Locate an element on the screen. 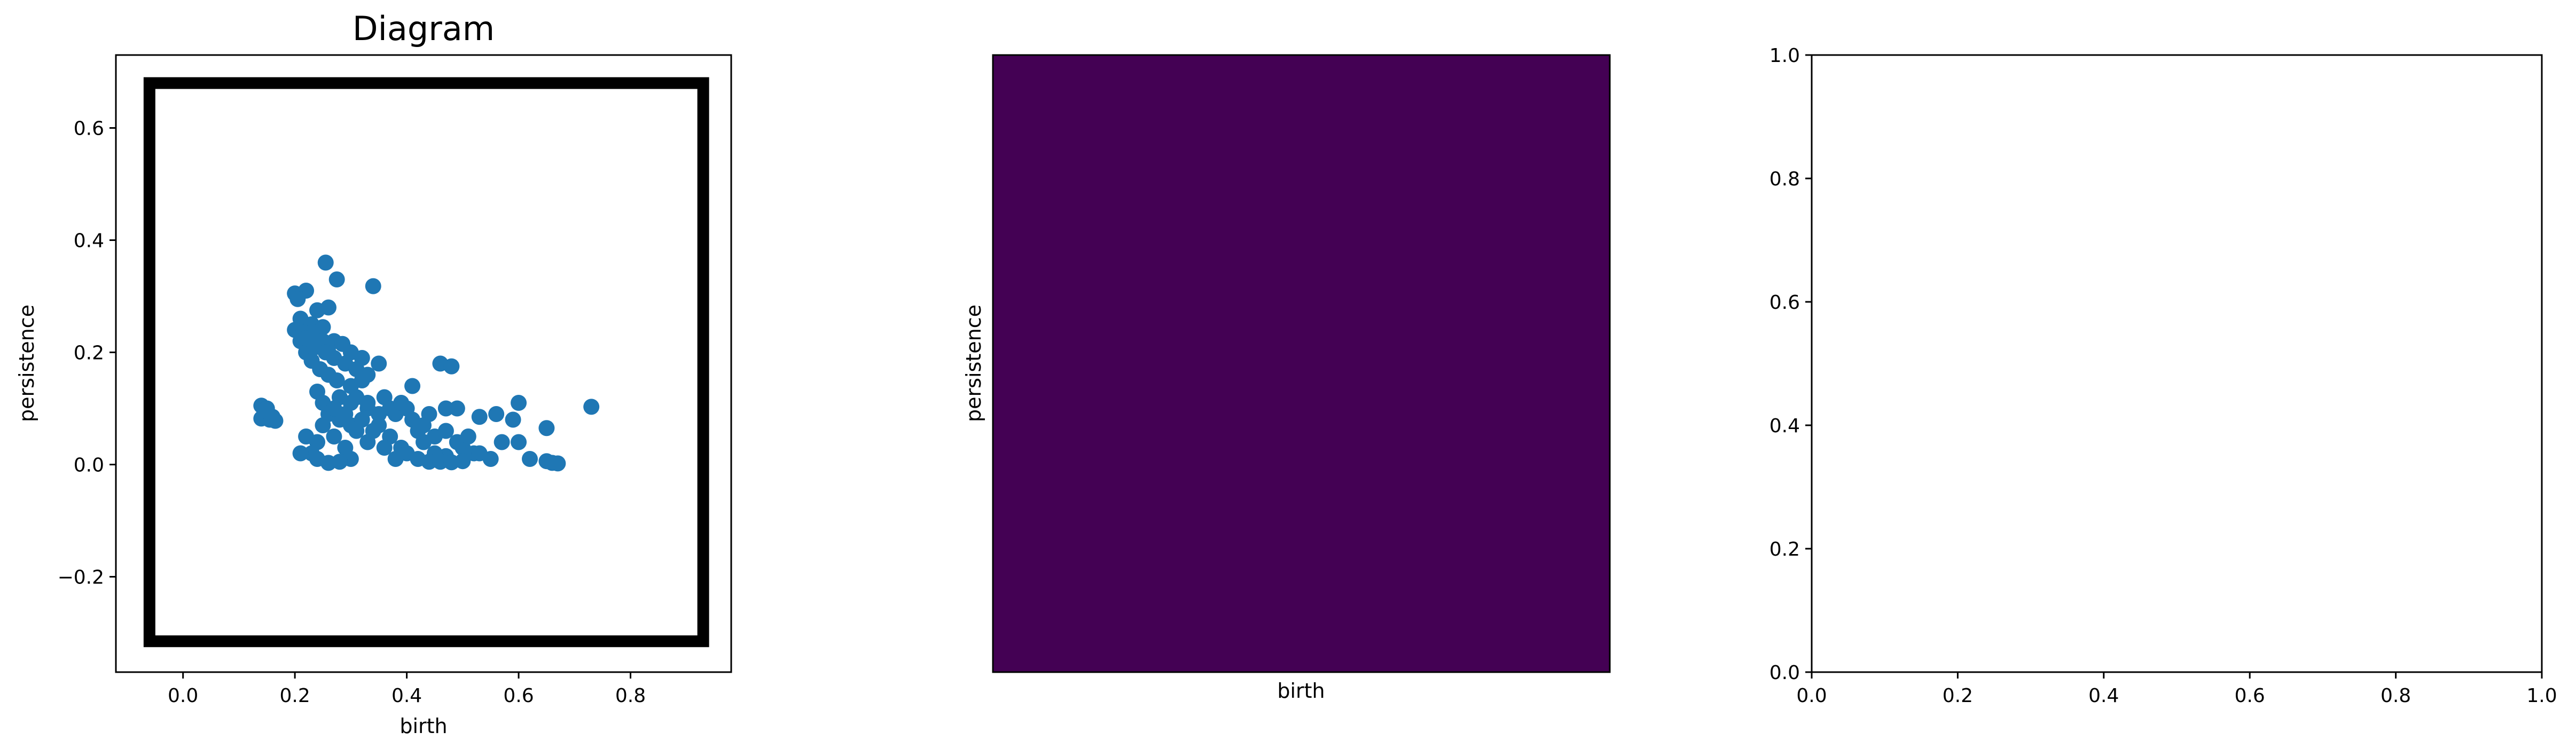  diagram-y-tick-label: −0.2 is located at coordinates (81, 578).